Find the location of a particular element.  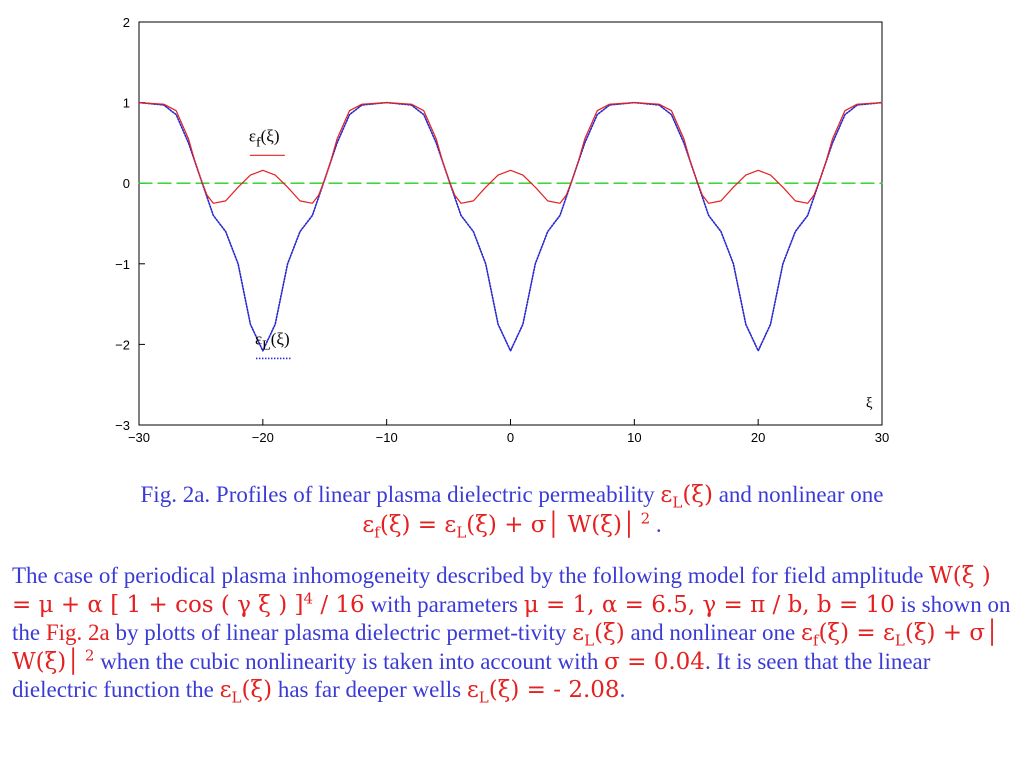

x-tick-label: −20 is located at coordinates (263, 437).